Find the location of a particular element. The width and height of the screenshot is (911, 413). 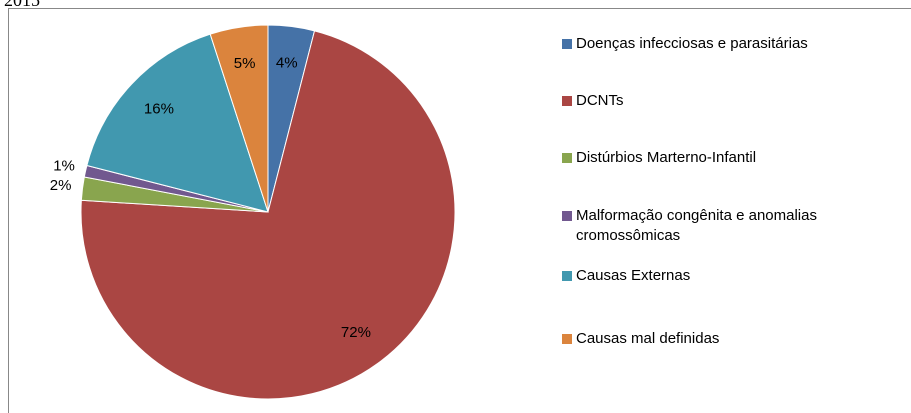

legend-item: DCNTs is located at coordinates (714, 101).